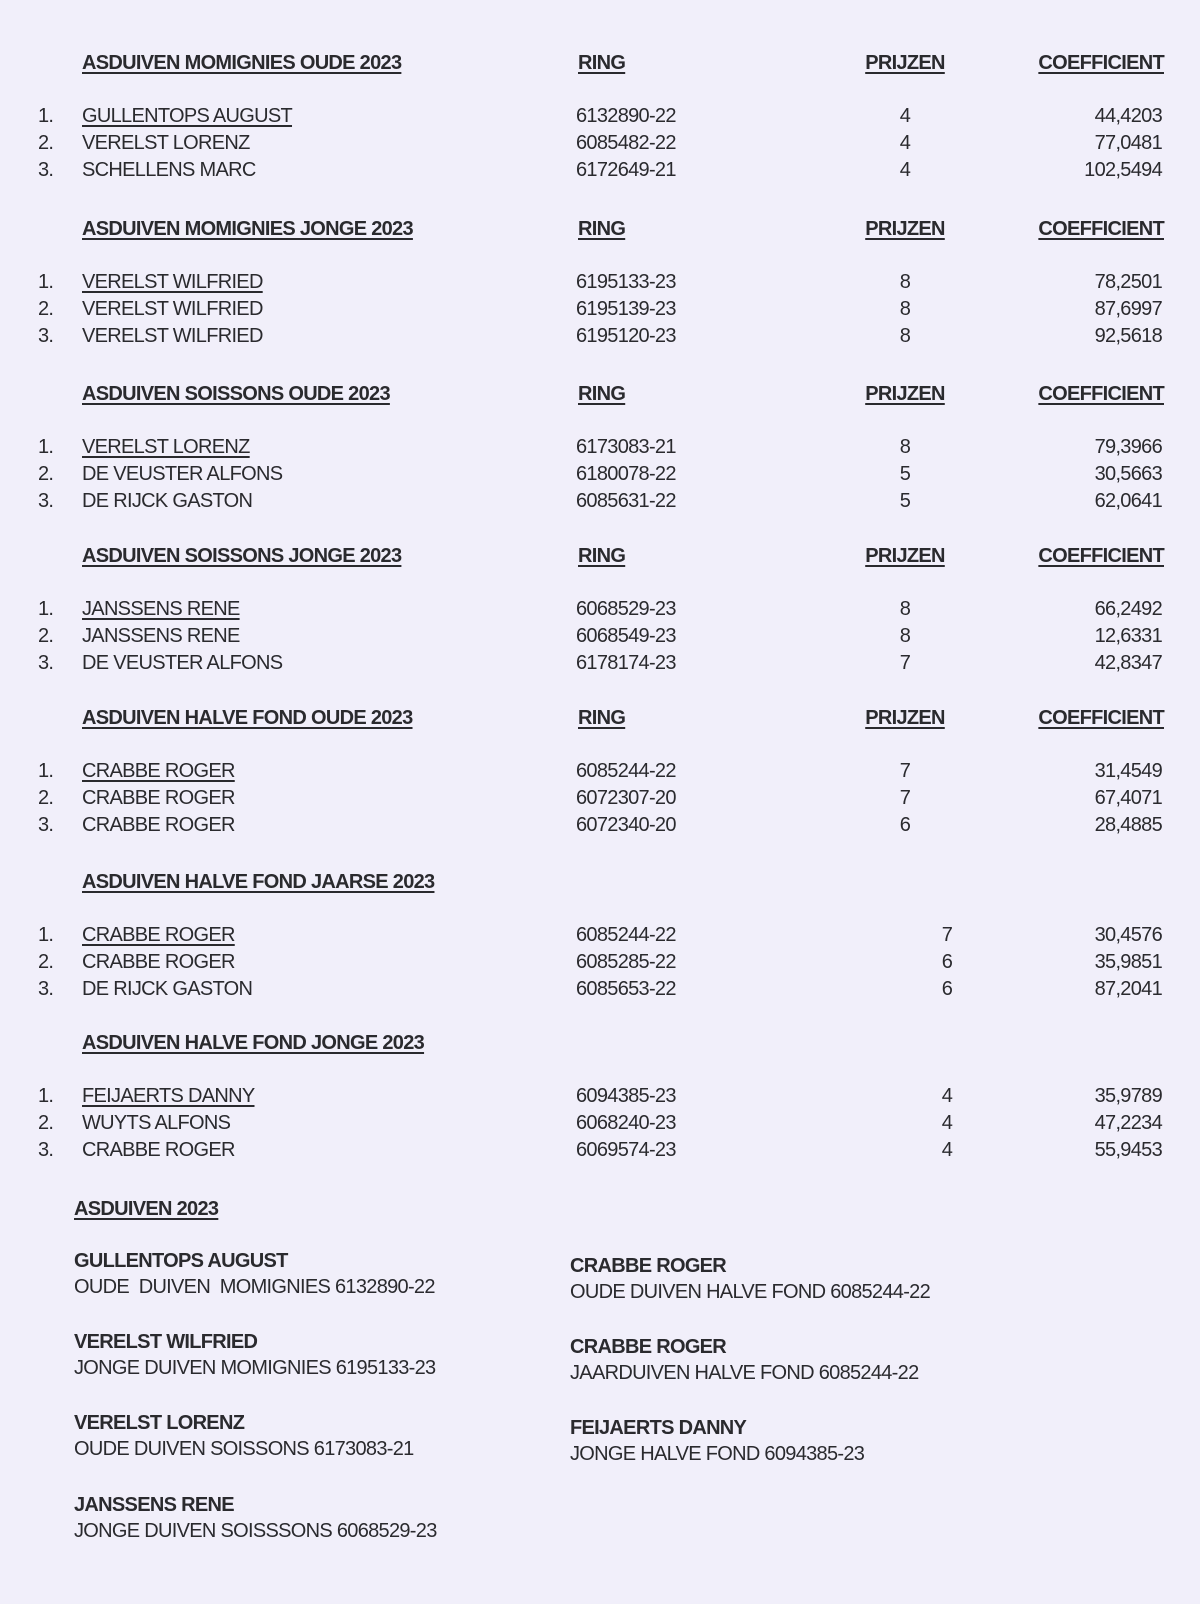  What do you see at coordinates (626, 1150) in the screenshot?
I see `ring-number: 6069574-23` at bounding box center [626, 1150].